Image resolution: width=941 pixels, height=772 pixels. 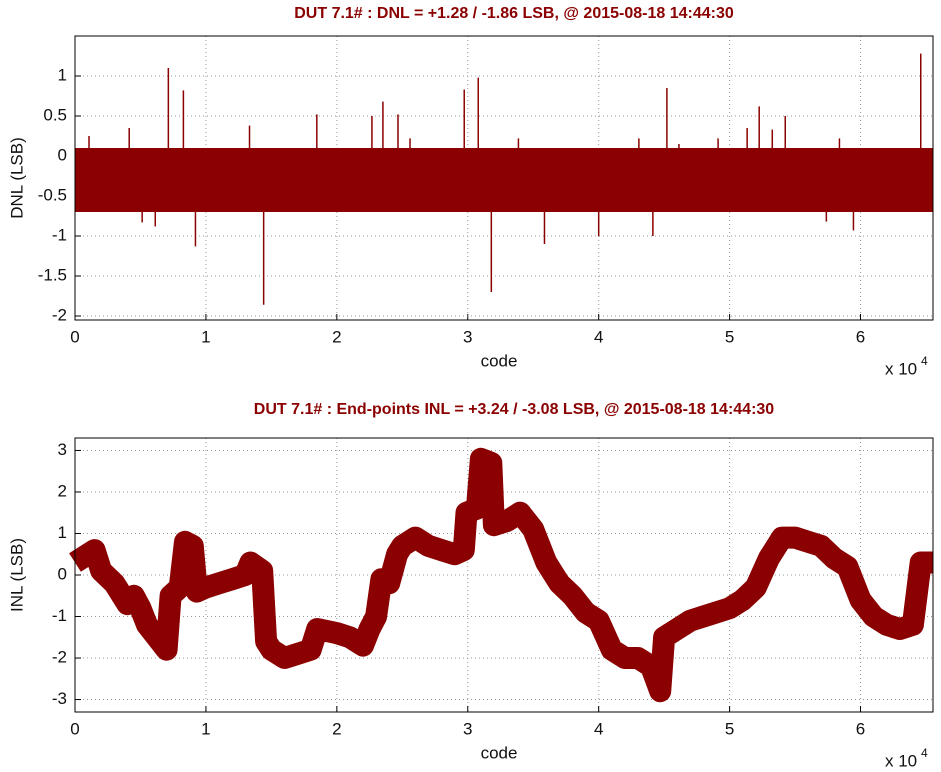 What do you see at coordinates (62, 449) in the screenshot?
I see `y-tick-label: 3` at bounding box center [62, 449].